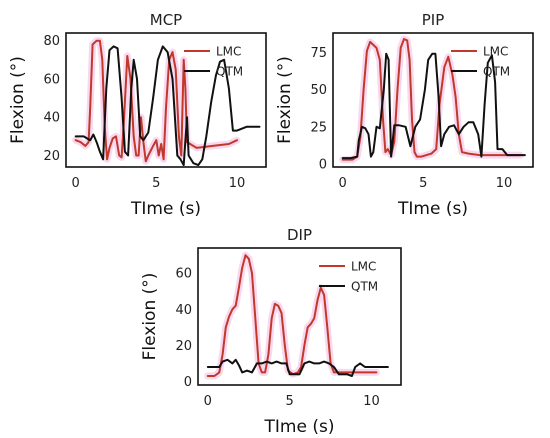  I want to click on pip-y-tick-label: 25, so click(318, 127).